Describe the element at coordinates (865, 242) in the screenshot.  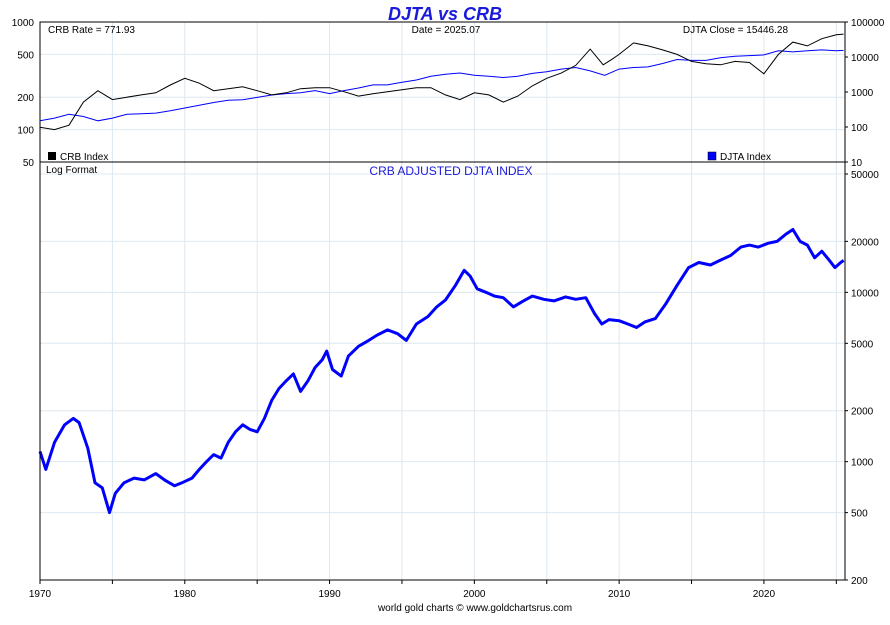
I see `bottom-right-tick-label: 20000` at that location.